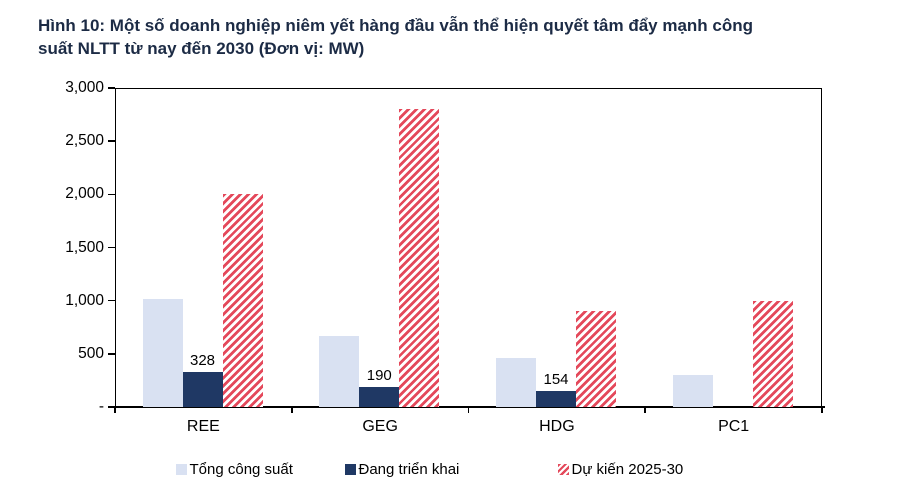 The width and height of the screenshot is (900, 495). I want to click on y-axis-label: 3,000, so click(84, 87).